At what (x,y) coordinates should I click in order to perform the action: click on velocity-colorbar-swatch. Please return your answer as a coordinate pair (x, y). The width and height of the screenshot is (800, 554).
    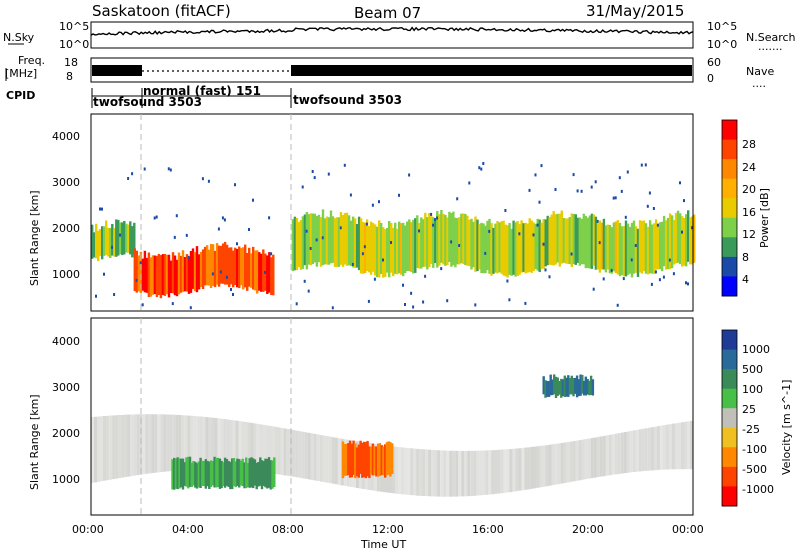
    Looking at the image, I should click on (729, 379).